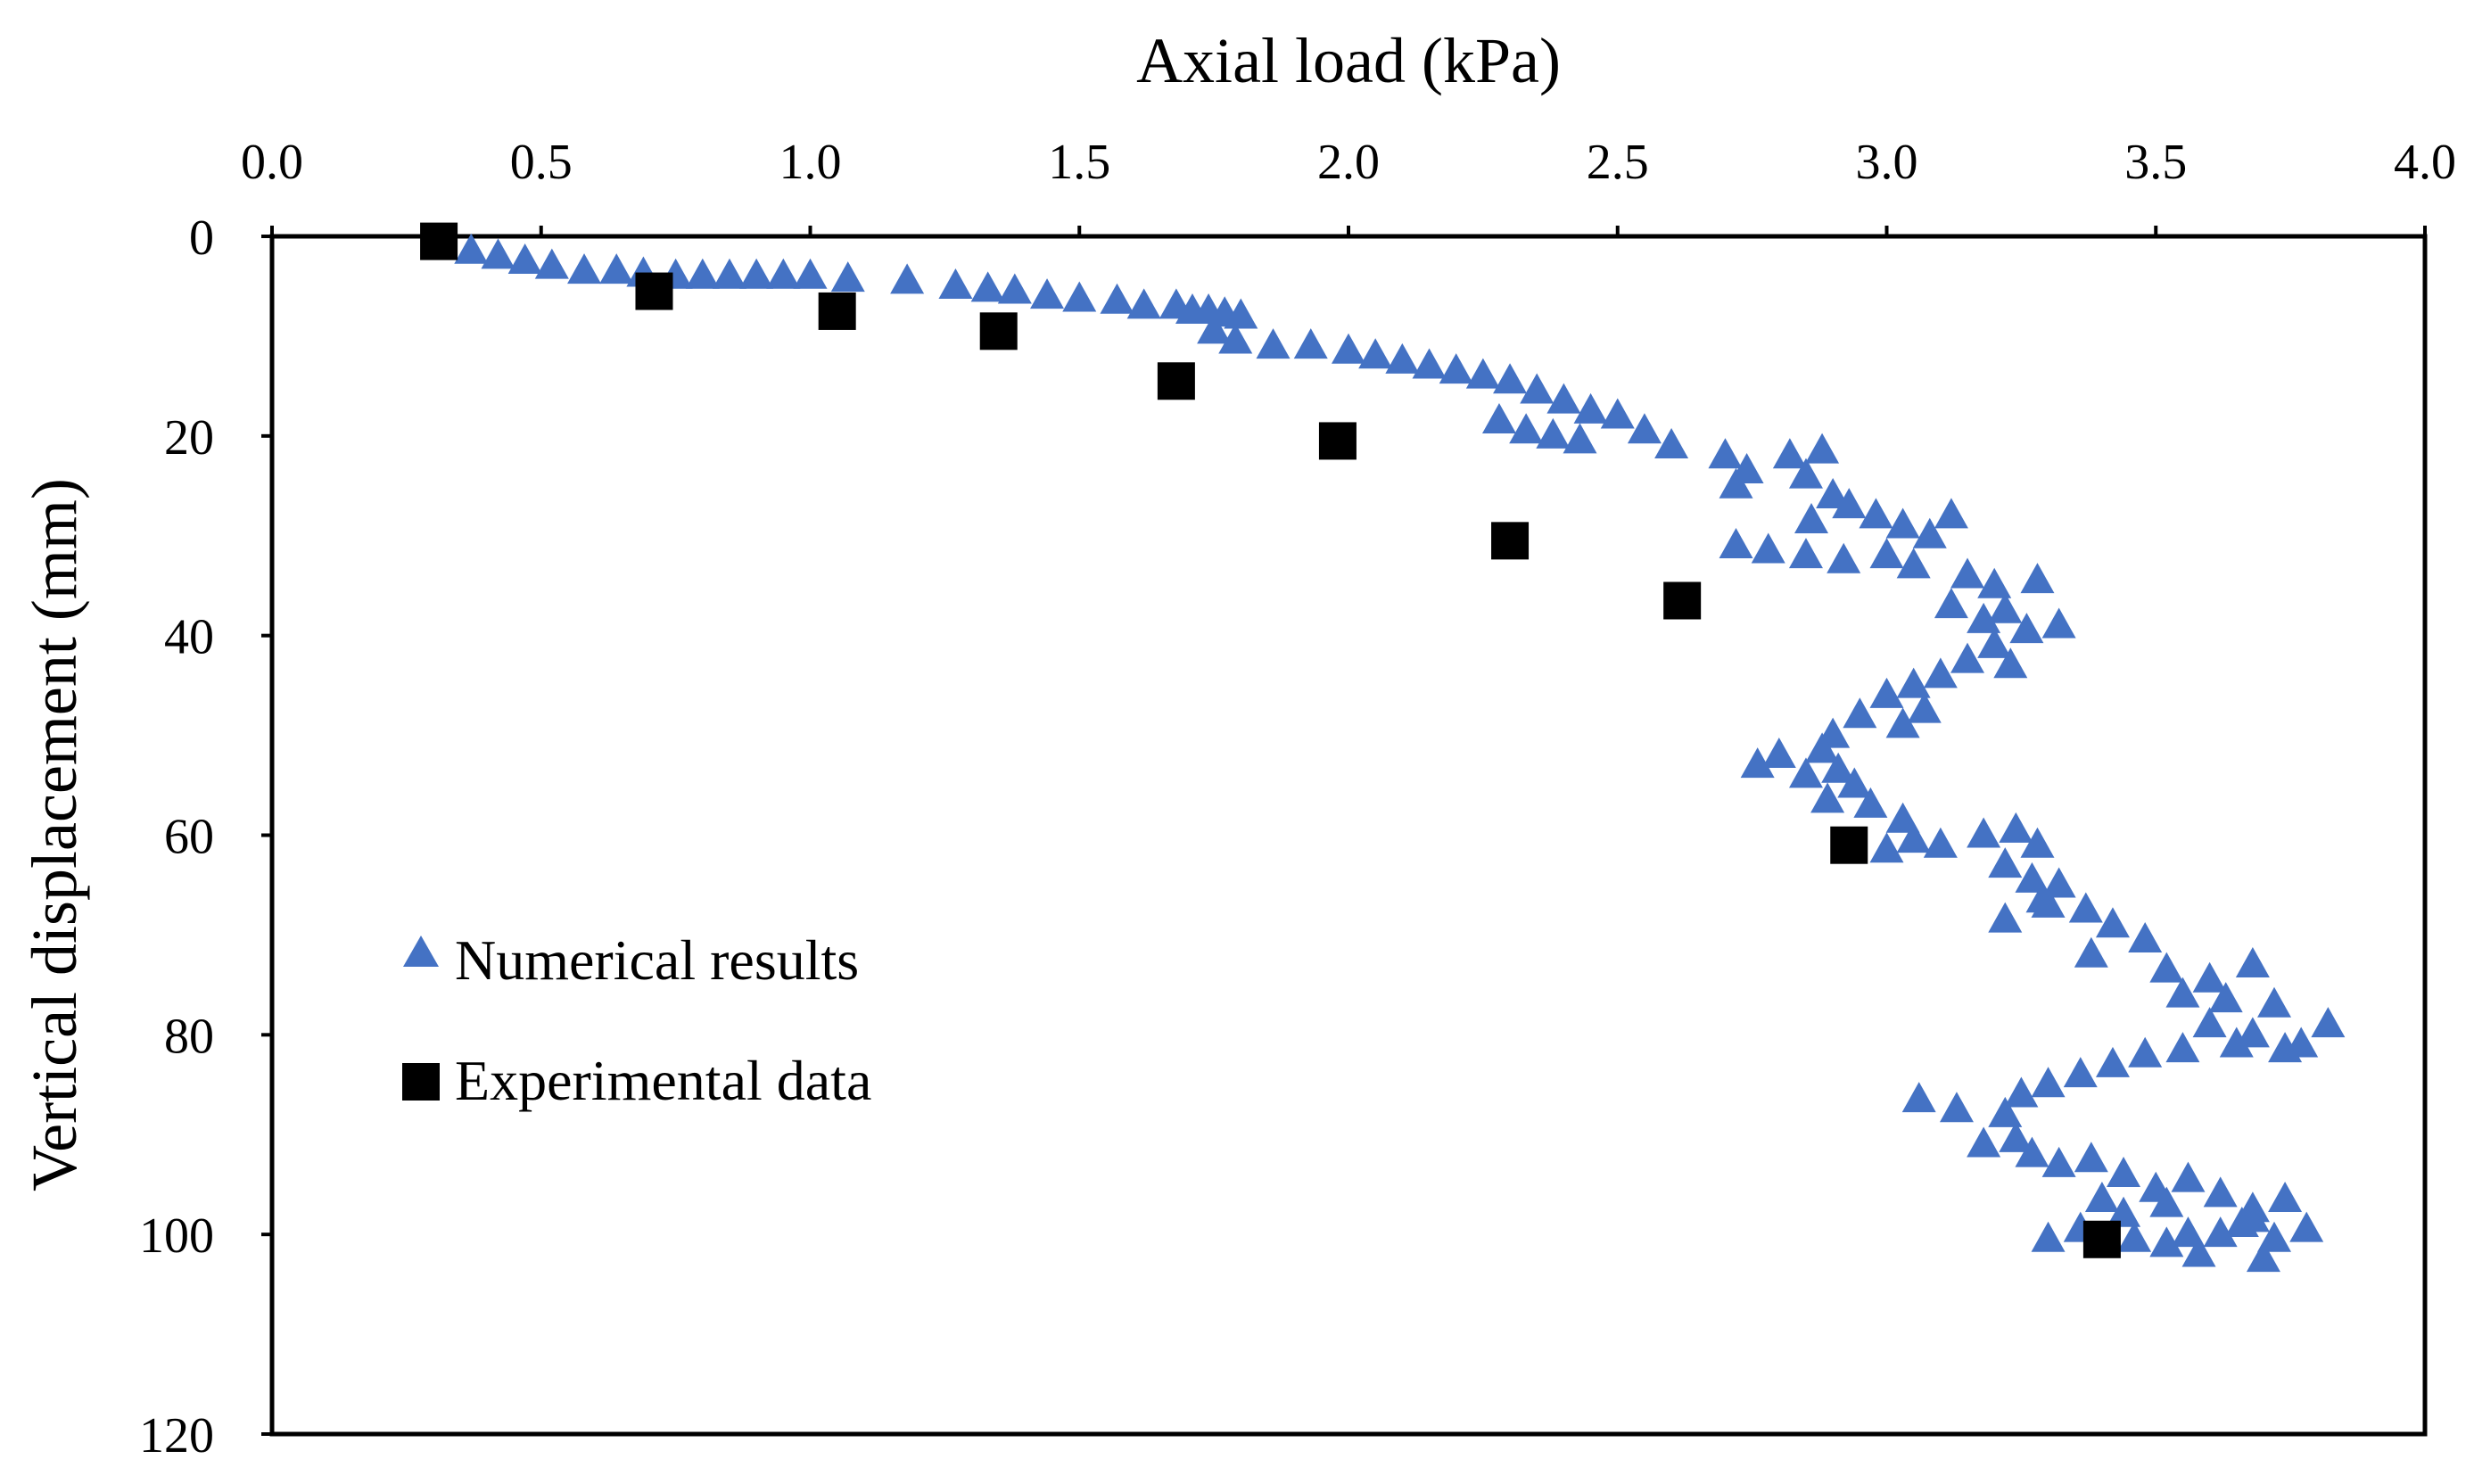  I want to click on y-tick-label: 40, so click(189, 638).